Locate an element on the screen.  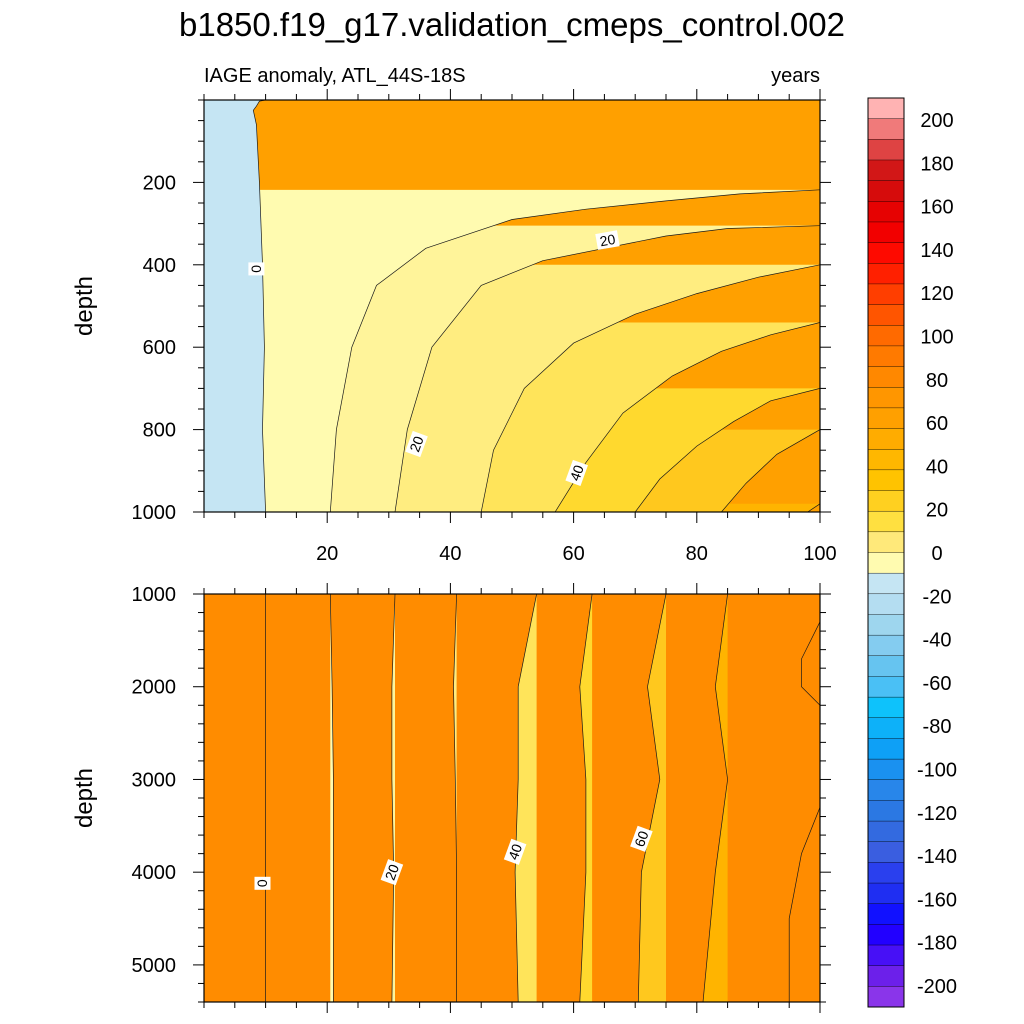
x-tick-label: 80 is located at coordinates (697, 554).